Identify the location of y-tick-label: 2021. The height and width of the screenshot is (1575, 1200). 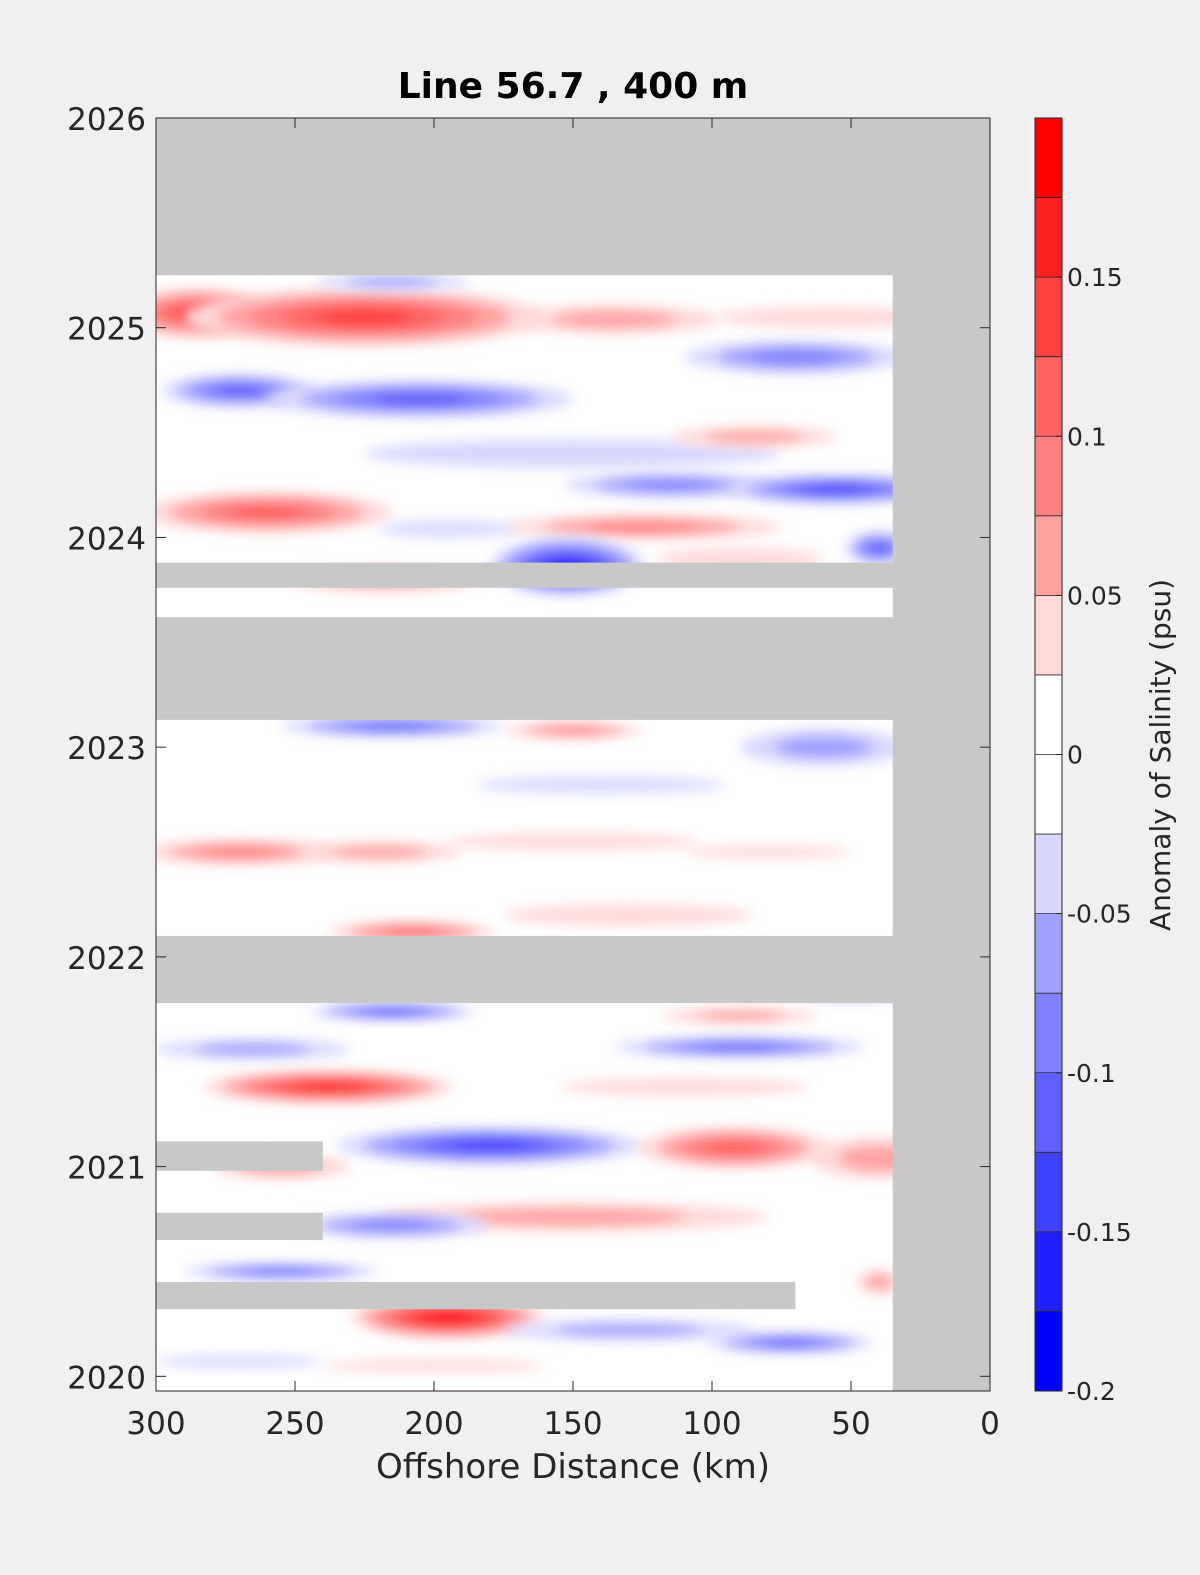
(106, 1169).